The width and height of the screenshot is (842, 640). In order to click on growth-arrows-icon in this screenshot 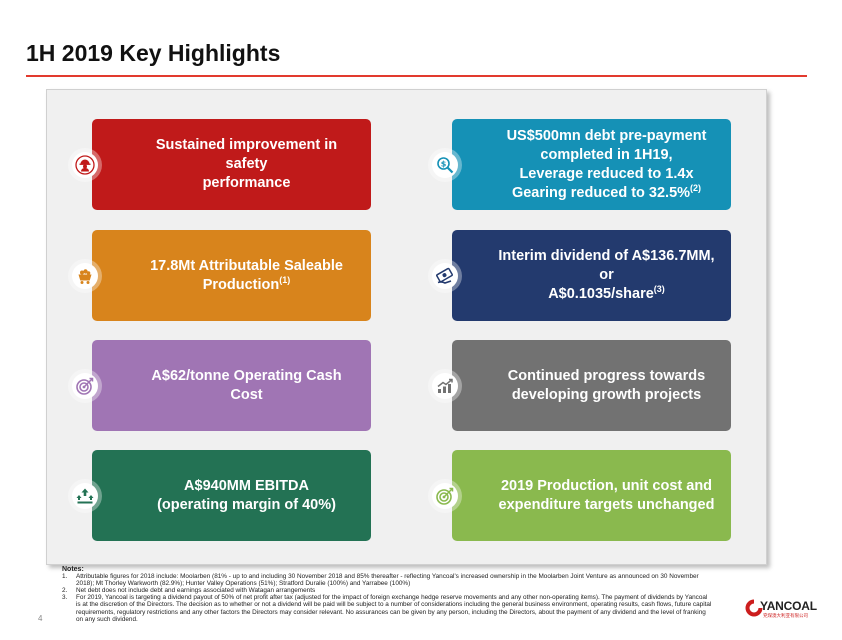, I will do `click(85, 495)`.